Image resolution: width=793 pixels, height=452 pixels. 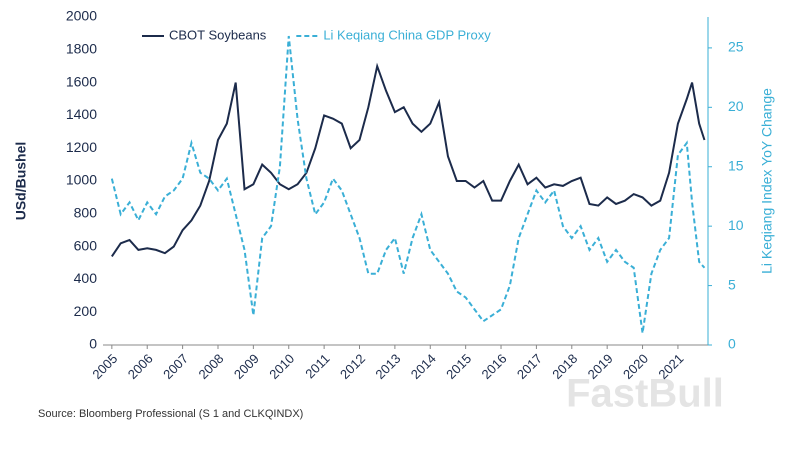 I want to click on watermark: FastBull, so click(x=645, y=394).